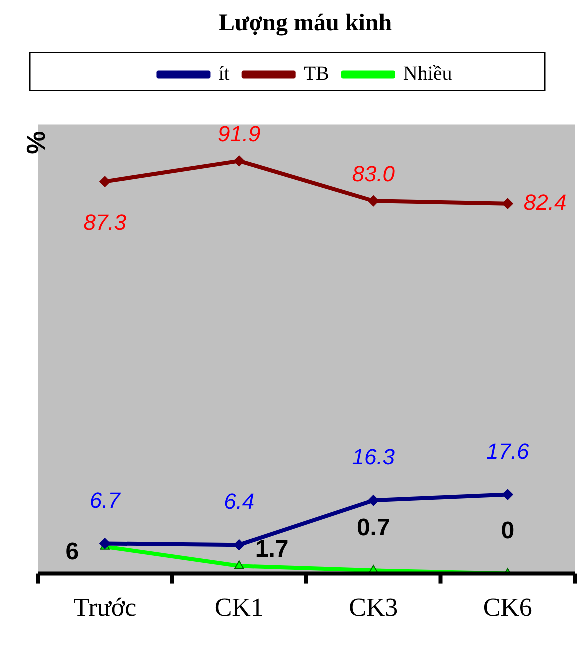 The width and height of the screenshot is (581, 649). I want to click on legend-label: Nhiều, so click(427, 74).